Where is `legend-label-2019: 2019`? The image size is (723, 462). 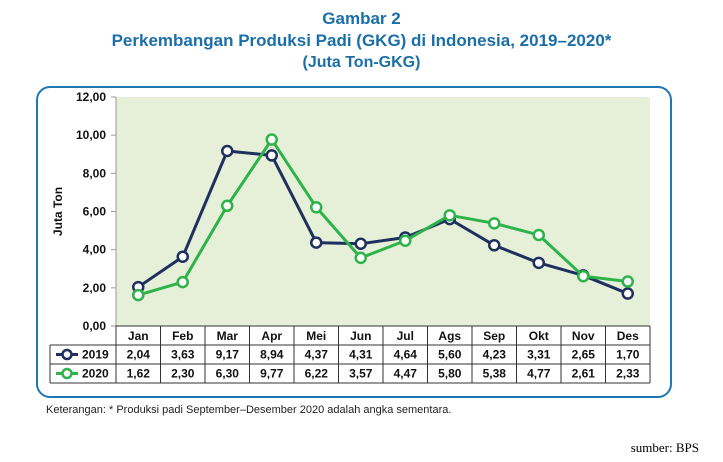 legend-label-2019: 2019 is located at coordinates (95, 355).